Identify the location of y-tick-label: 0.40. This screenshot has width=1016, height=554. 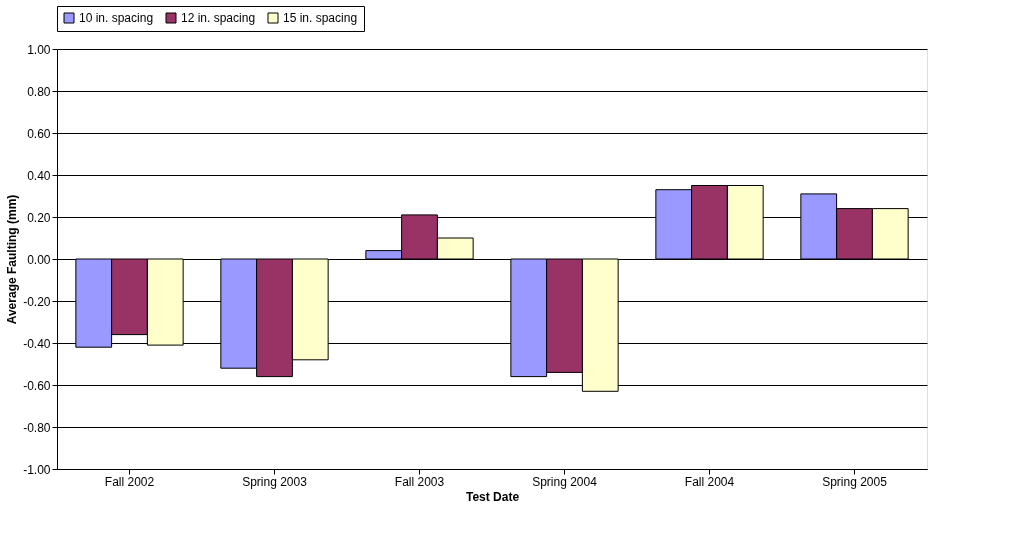
(39, 175).